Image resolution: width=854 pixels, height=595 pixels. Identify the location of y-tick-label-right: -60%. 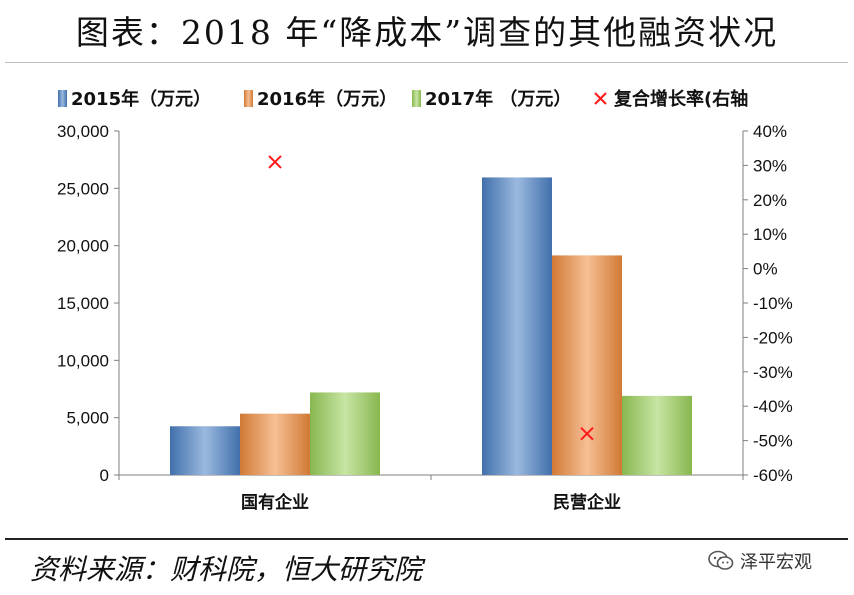
(773, 475).